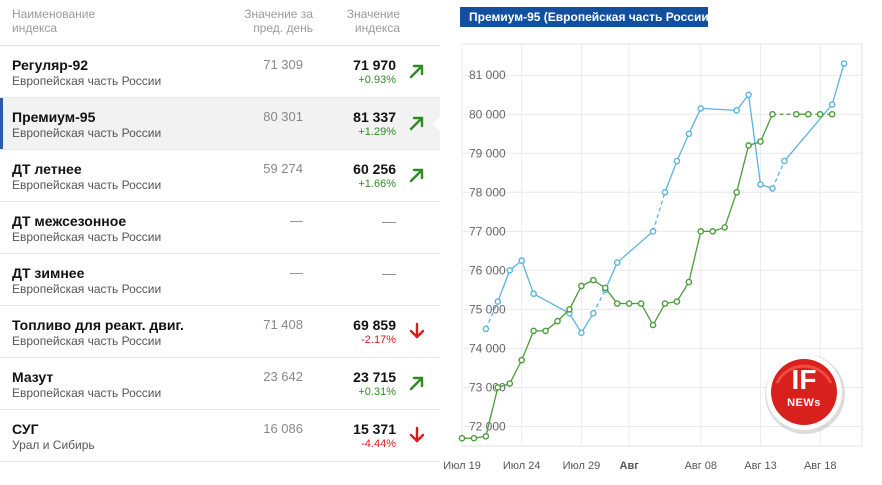 This screenshot has width=882, height=485. Describe the element at coordinates (374, 429) in the screenshot. I see `row-current-value: 15 371` at that location.